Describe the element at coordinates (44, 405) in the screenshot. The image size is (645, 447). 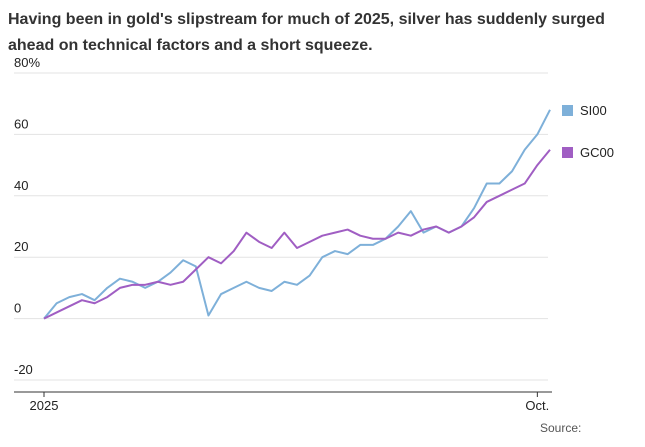
I see `x-tick-label: 2025` at that location.